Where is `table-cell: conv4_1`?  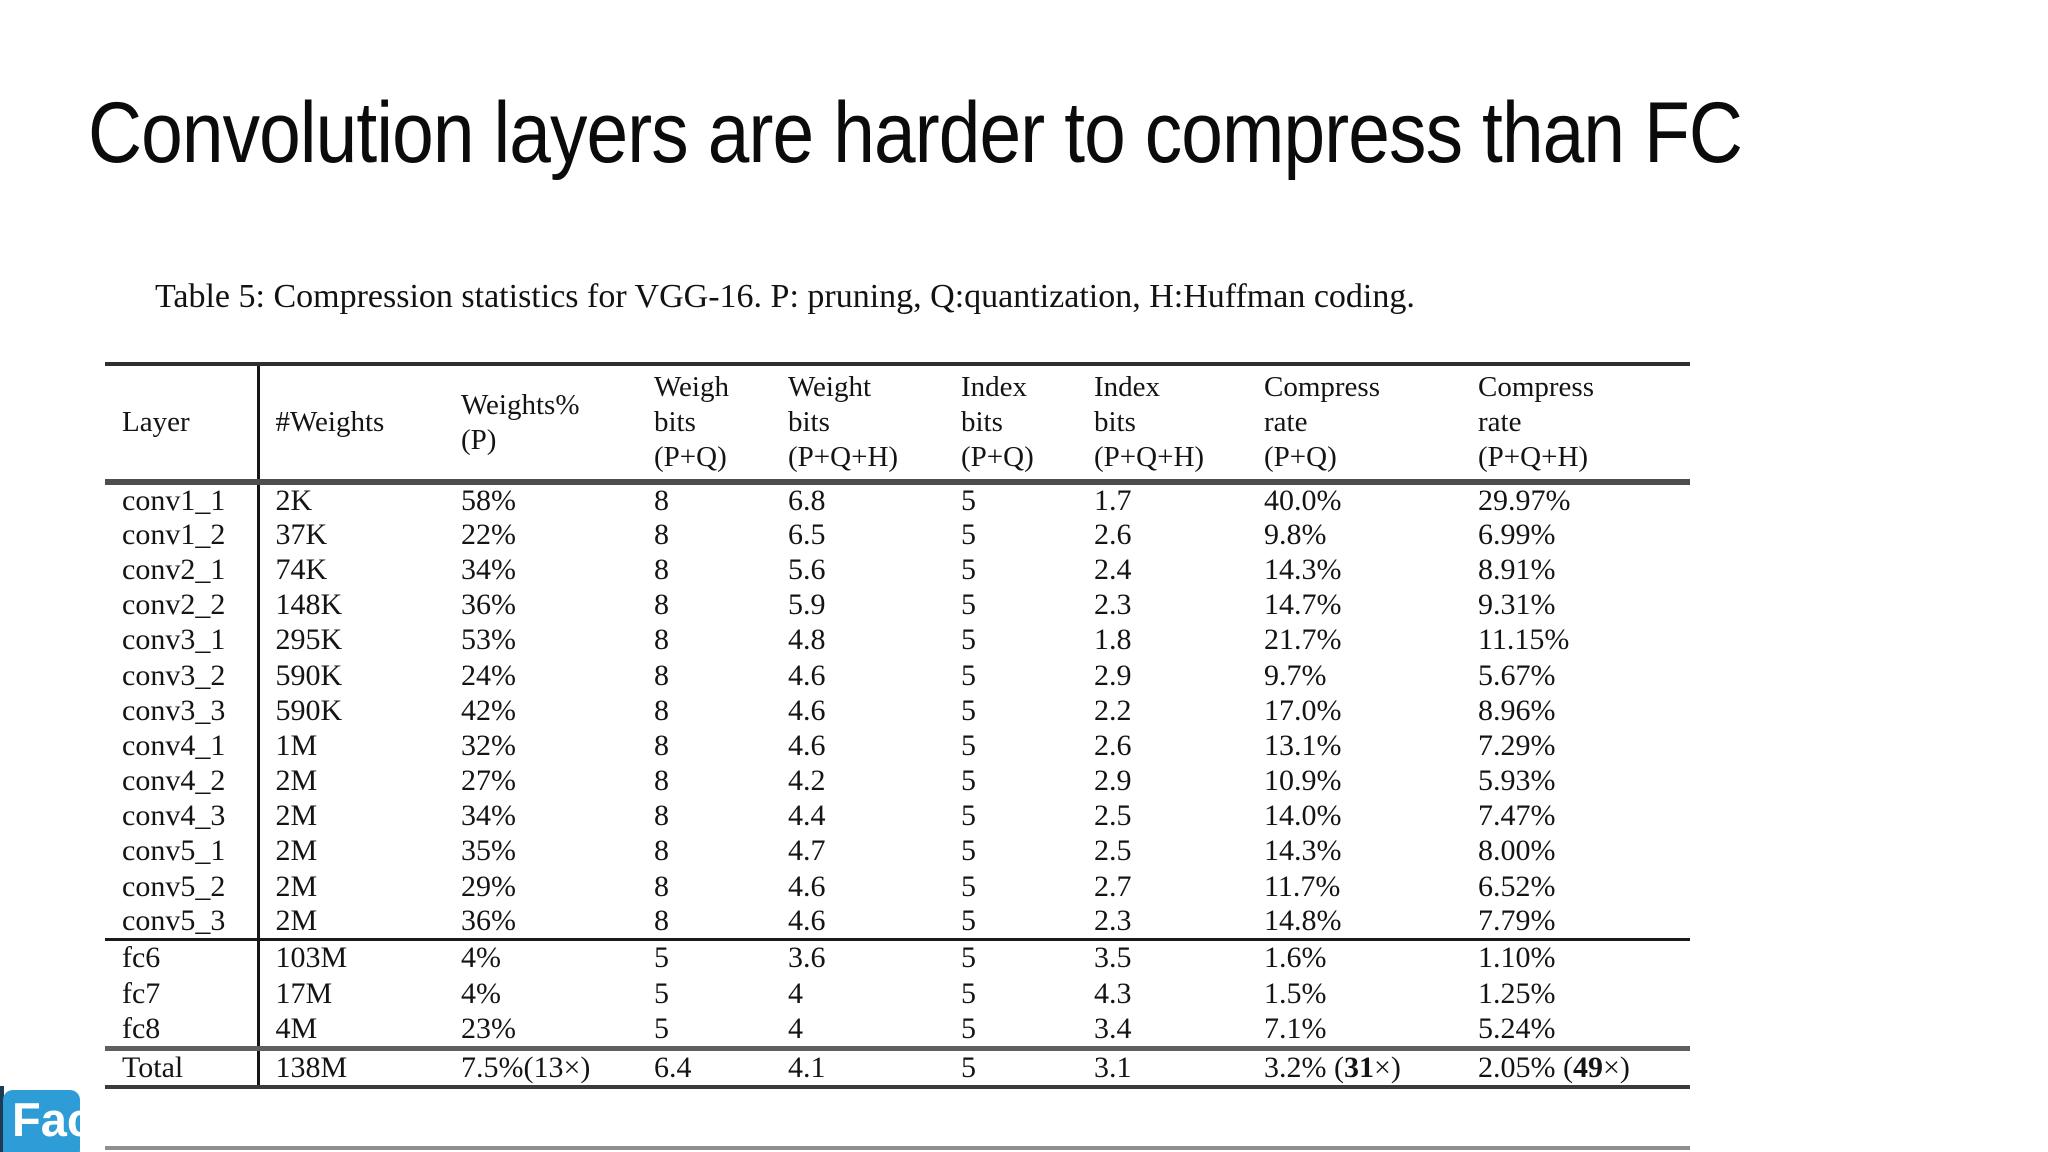
table-cell: conv4_1 is located at coordinates (182, 746).